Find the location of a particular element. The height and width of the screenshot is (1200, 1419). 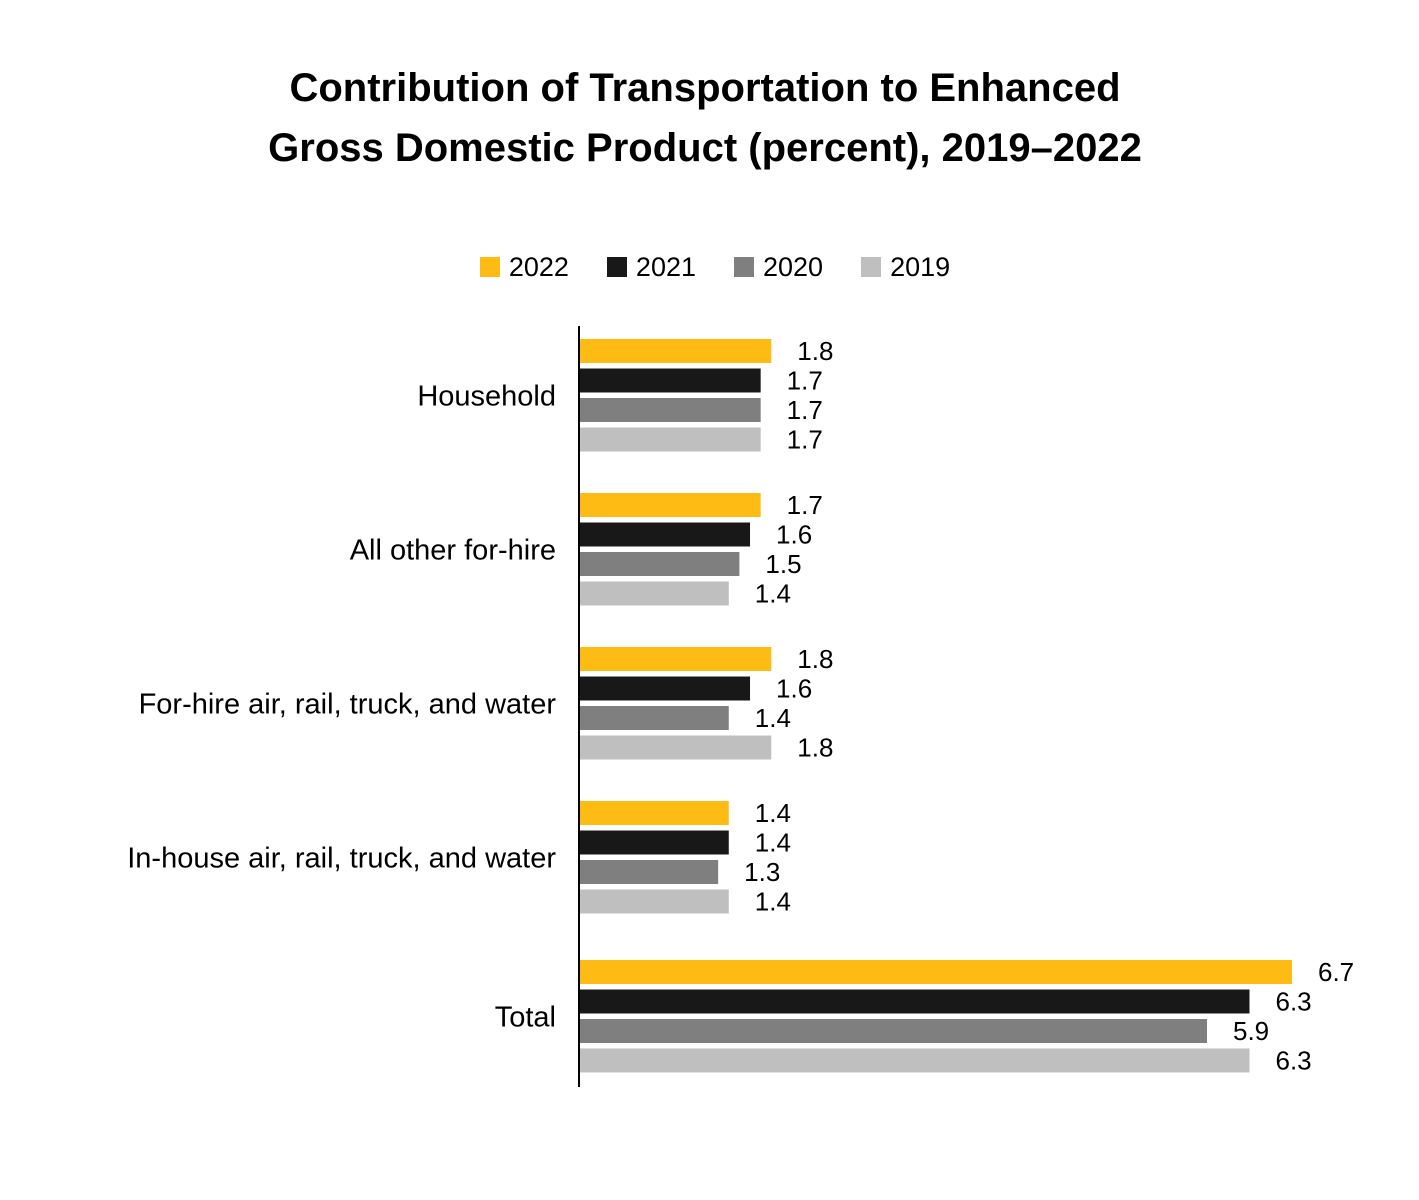

bar-for-hire-air-rail-truck-and-water-2022 is located at coordinates (676, 659).